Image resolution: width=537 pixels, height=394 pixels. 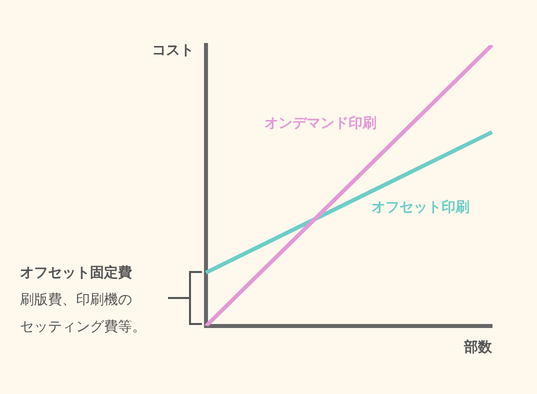 I want to click on x-axis-title: 部数, so click(x=478, y=347).